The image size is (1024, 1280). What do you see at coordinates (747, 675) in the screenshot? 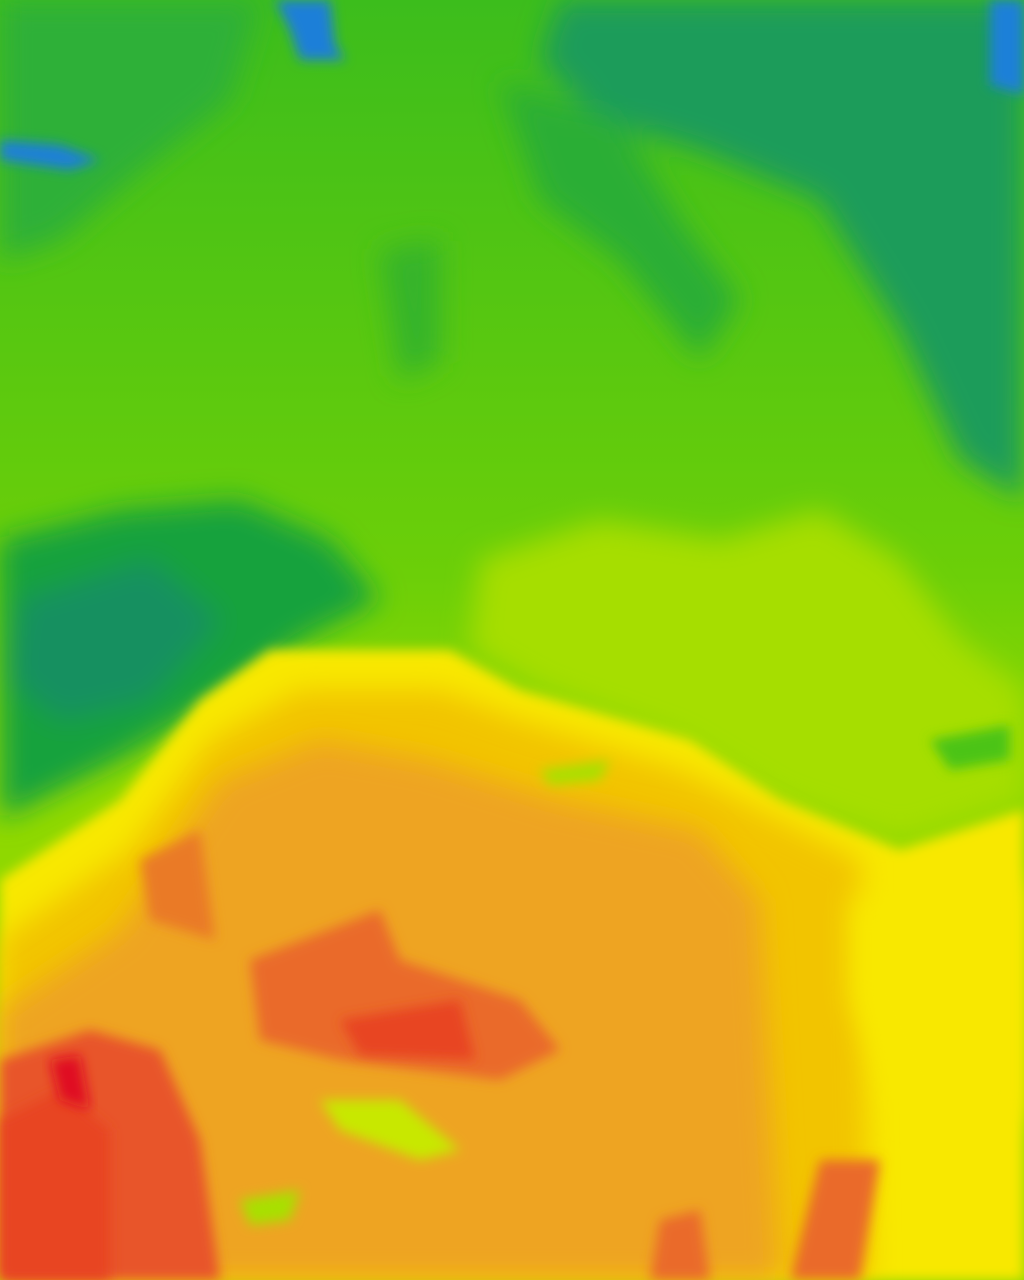
I see `warm-lime-region` at bounding box center [747, 675].